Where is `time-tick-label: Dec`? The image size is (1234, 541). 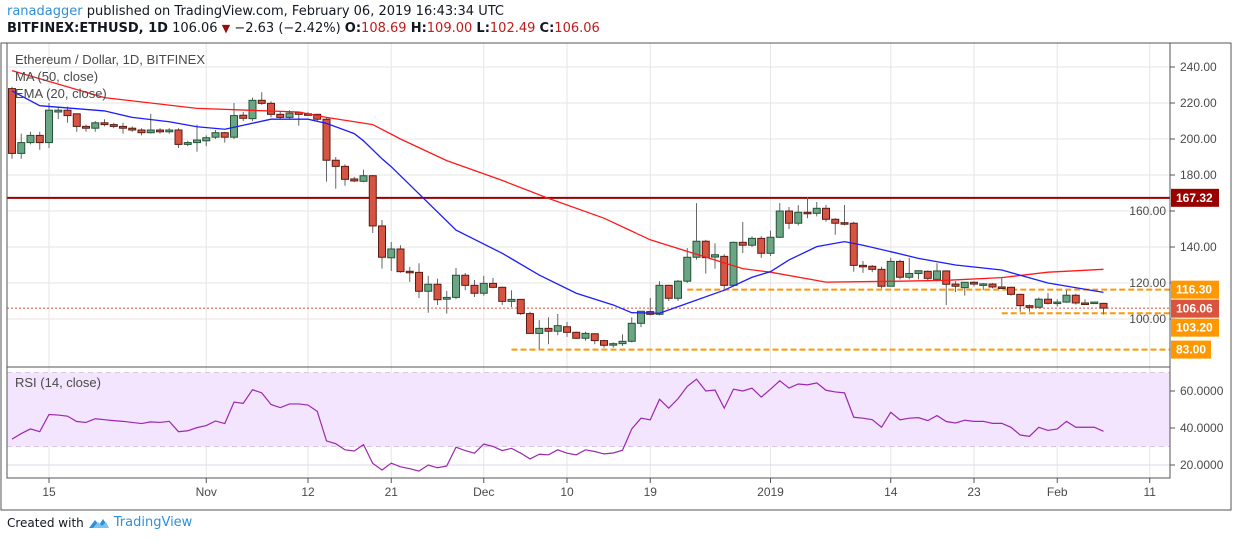
time-tick-label: Dec is located at coordinates (483, 492).